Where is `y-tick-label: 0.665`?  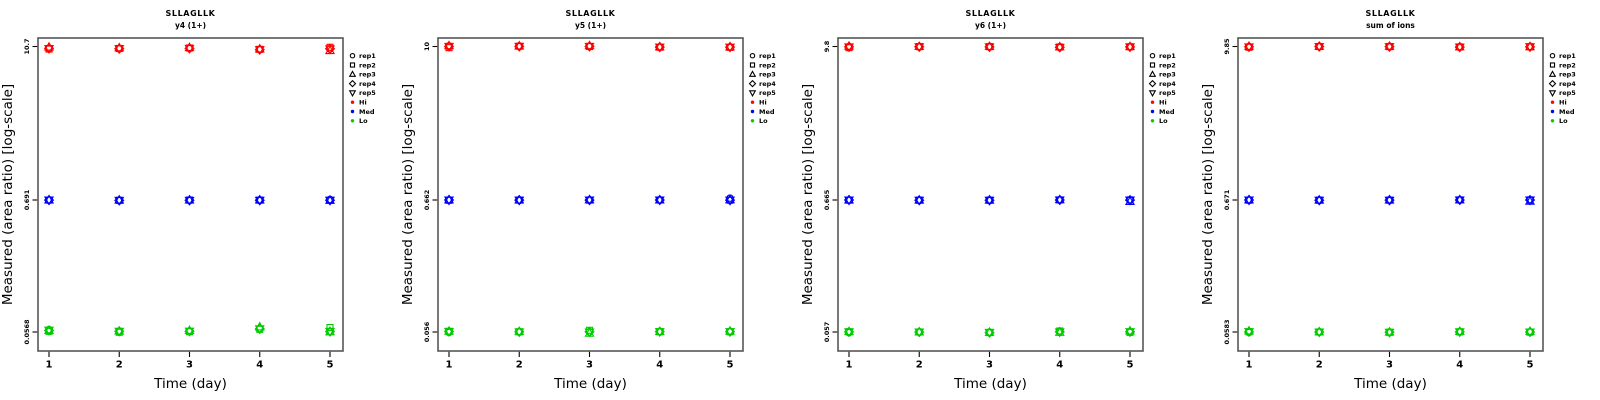
y-tick-label: 0.665 is located at coordinates (827, 199).